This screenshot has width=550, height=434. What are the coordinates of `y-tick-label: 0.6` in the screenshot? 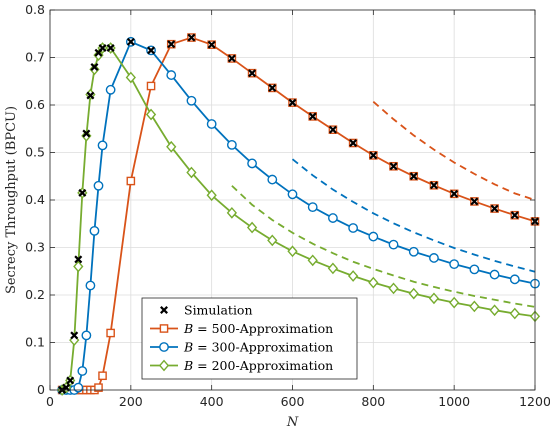 It's located at (35, 104).